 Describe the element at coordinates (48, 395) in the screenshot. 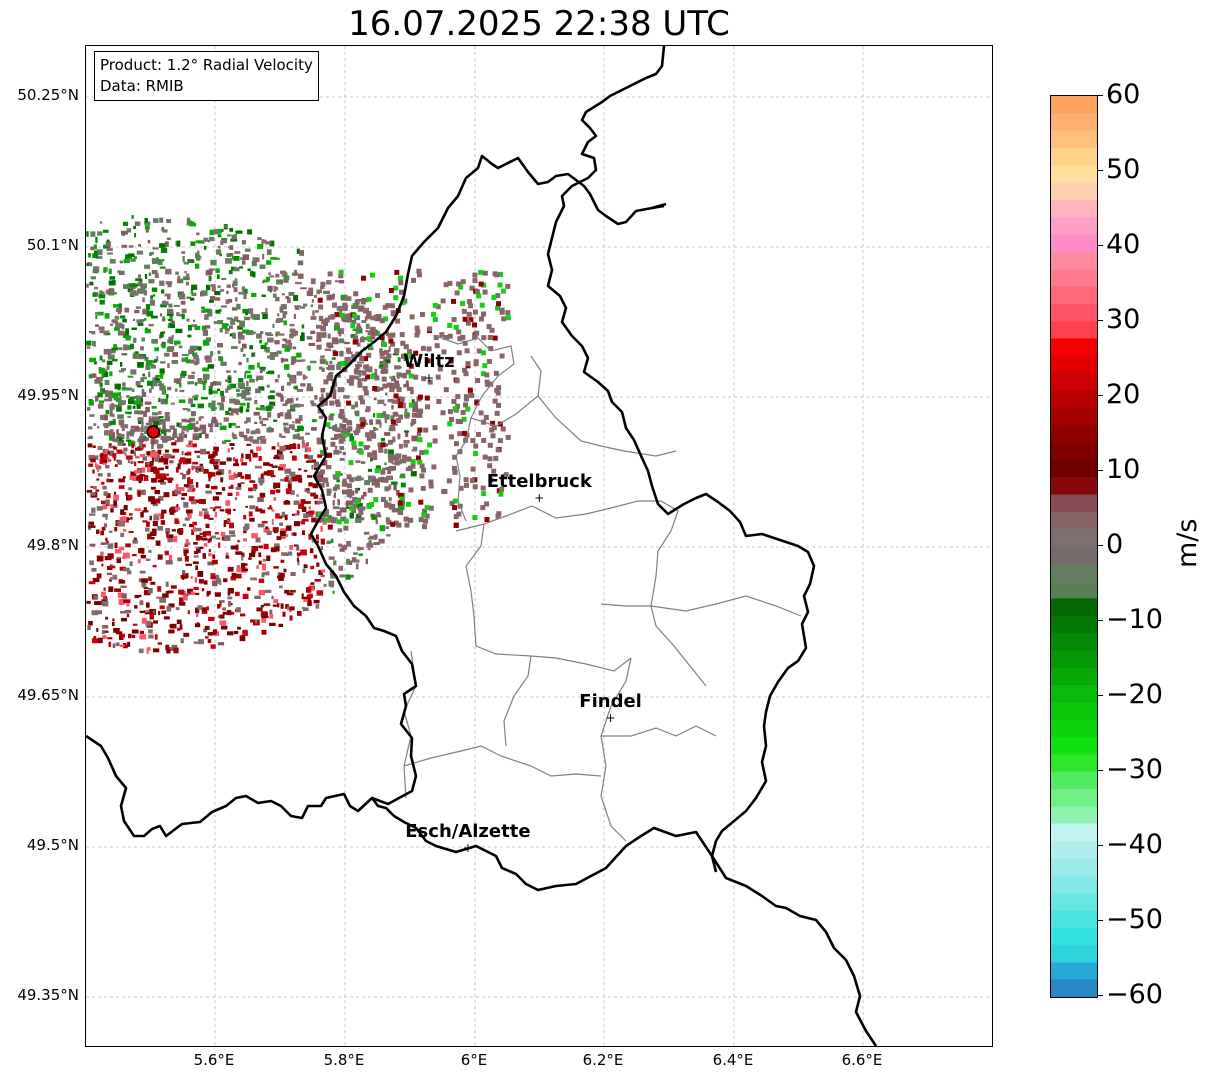

I see `lat-tick-label: 49.95°N` at that location.